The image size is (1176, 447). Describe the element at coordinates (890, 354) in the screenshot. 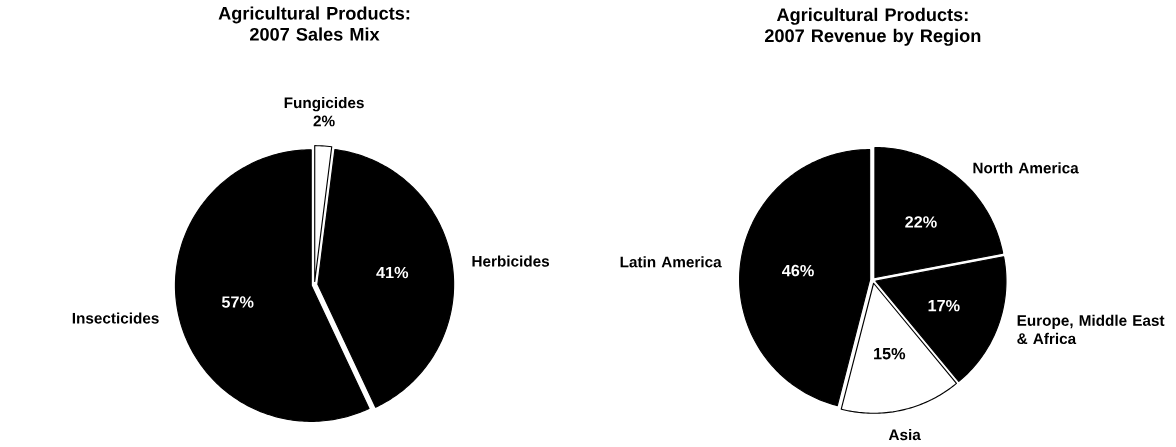

I see `data-label: 15%` at that location.